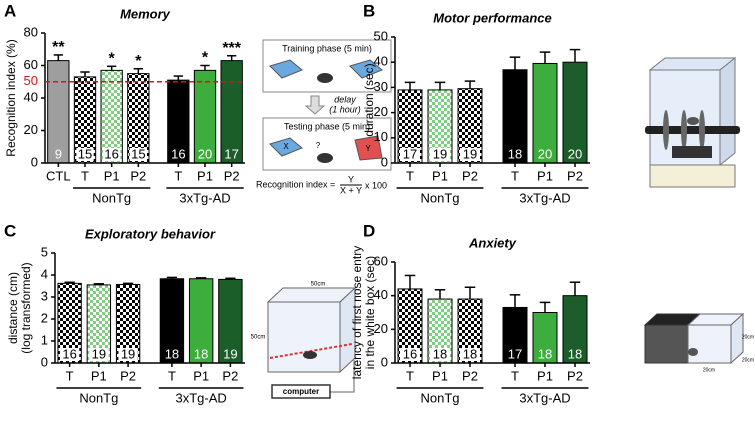 The width and height of the screenshot is (755, 424). I want to click on object-y: Y, so click(368, 148).